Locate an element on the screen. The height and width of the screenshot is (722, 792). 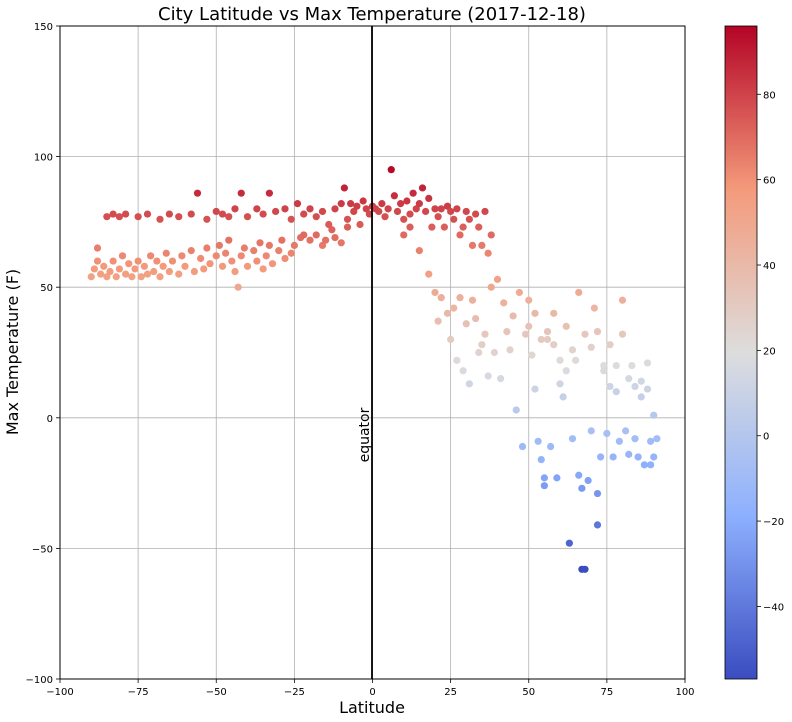
colorbar-tick-label: 40 is located at coordinates (769, 266).